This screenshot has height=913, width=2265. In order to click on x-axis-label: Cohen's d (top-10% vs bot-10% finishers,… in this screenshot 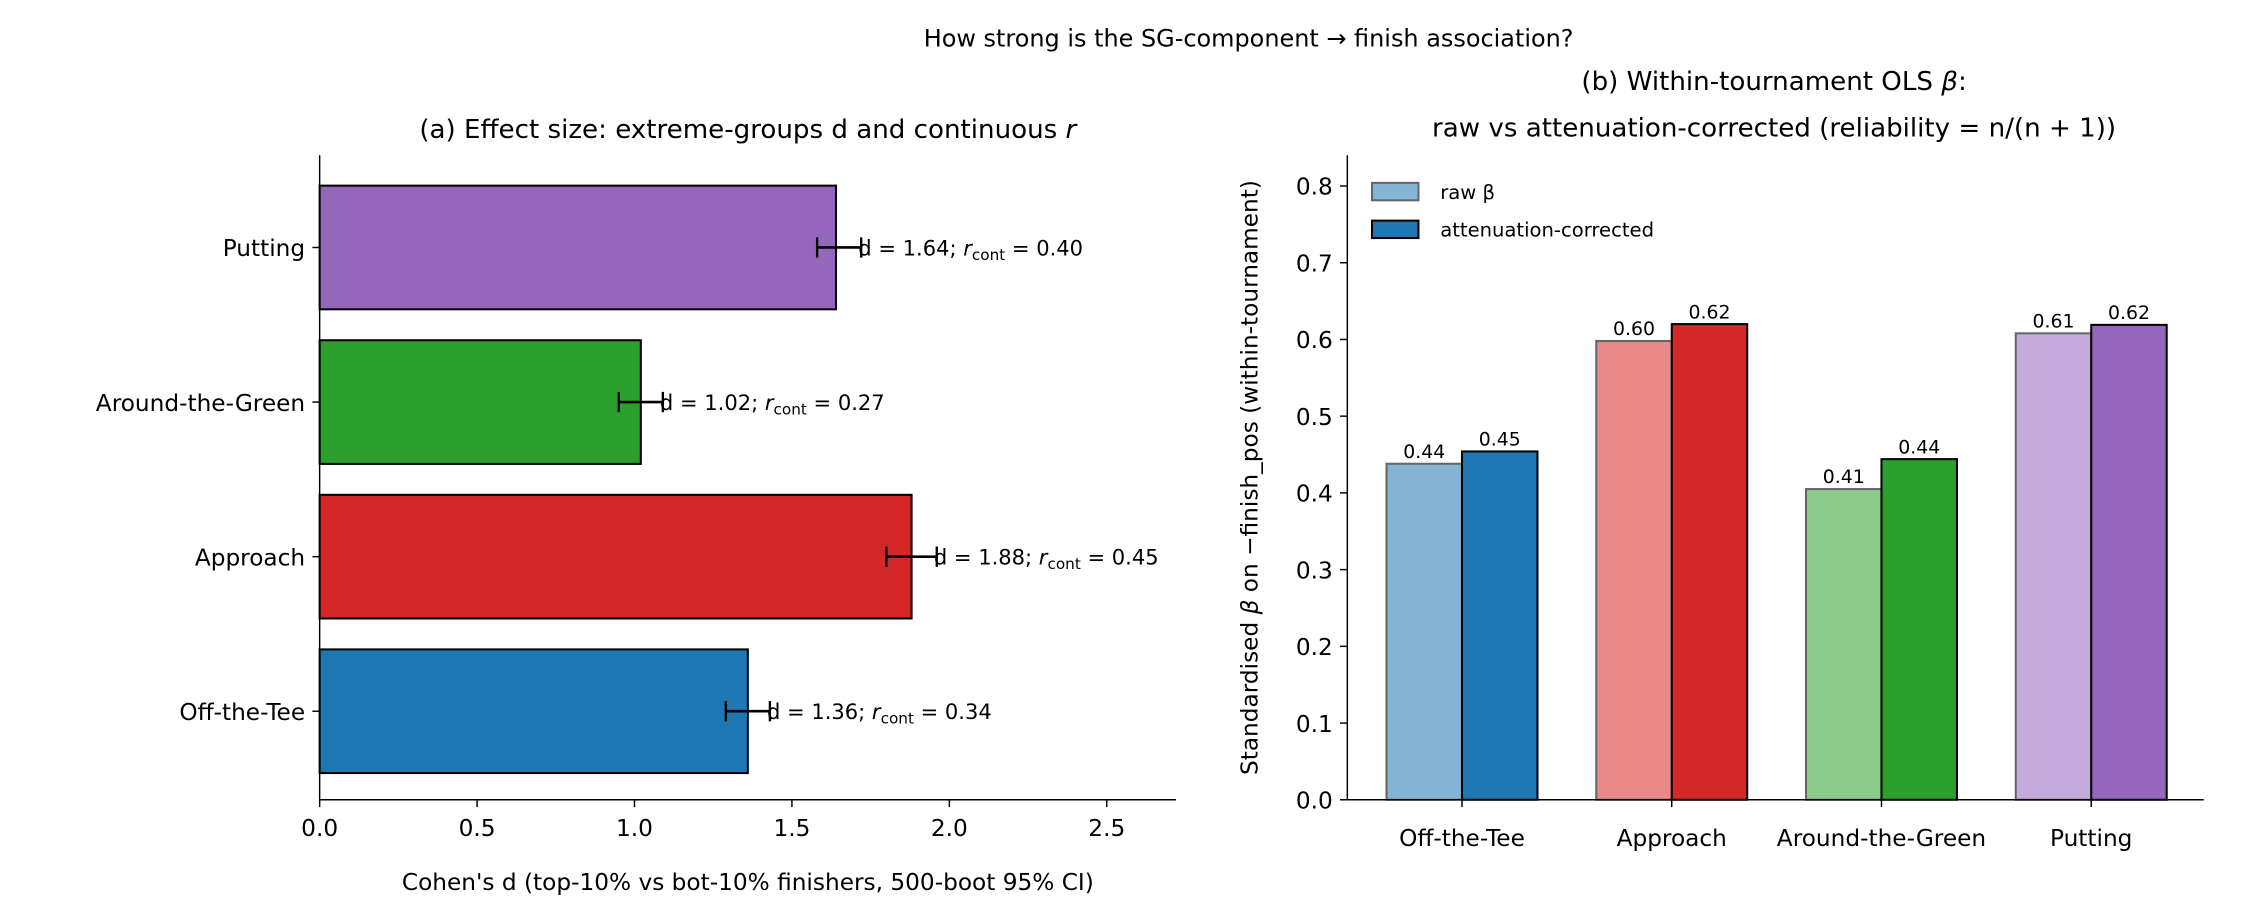, I will do `click(748, 882)`.